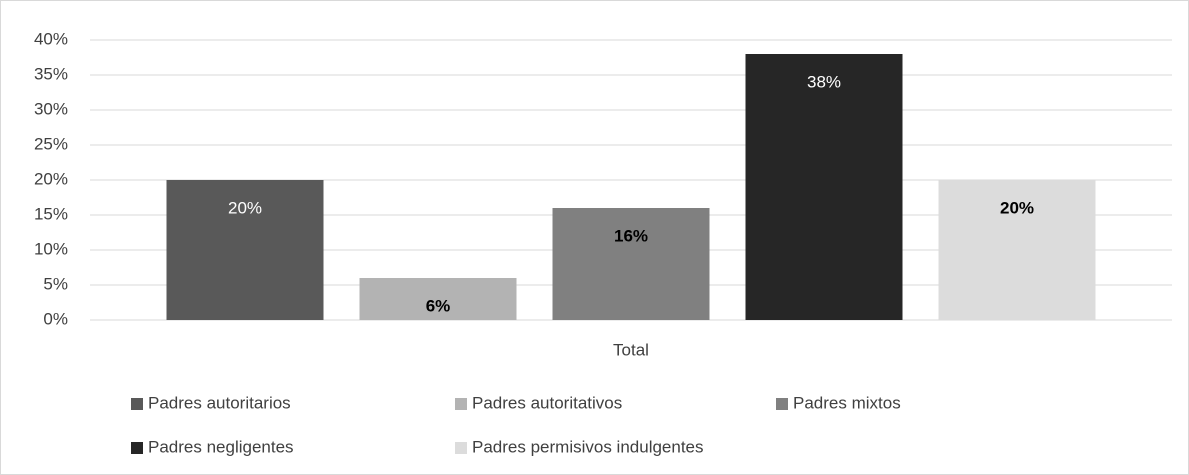 This screenshot has width=1189, height=475. Describe the element at coordinates (51, 178) in the screenshot. I see `y-tick-label: 20%` at that location.